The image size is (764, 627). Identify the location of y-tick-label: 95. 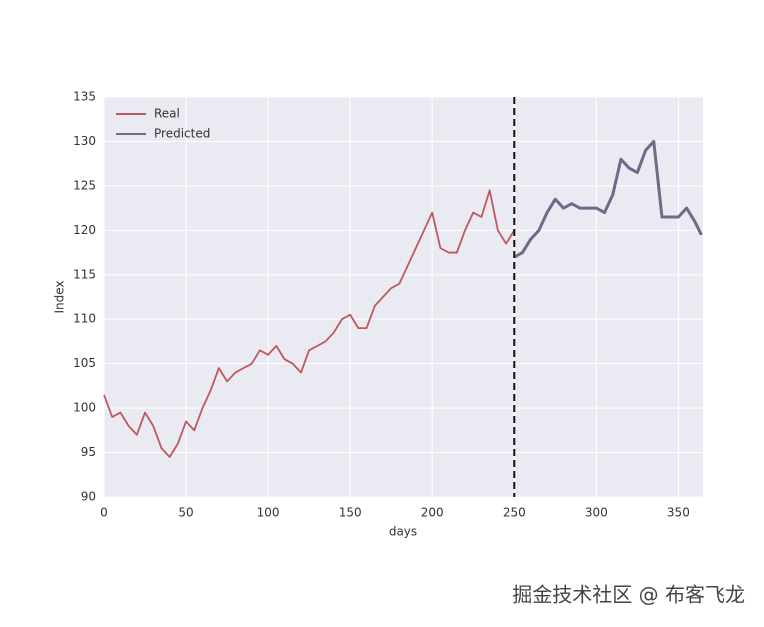
(88, 452).